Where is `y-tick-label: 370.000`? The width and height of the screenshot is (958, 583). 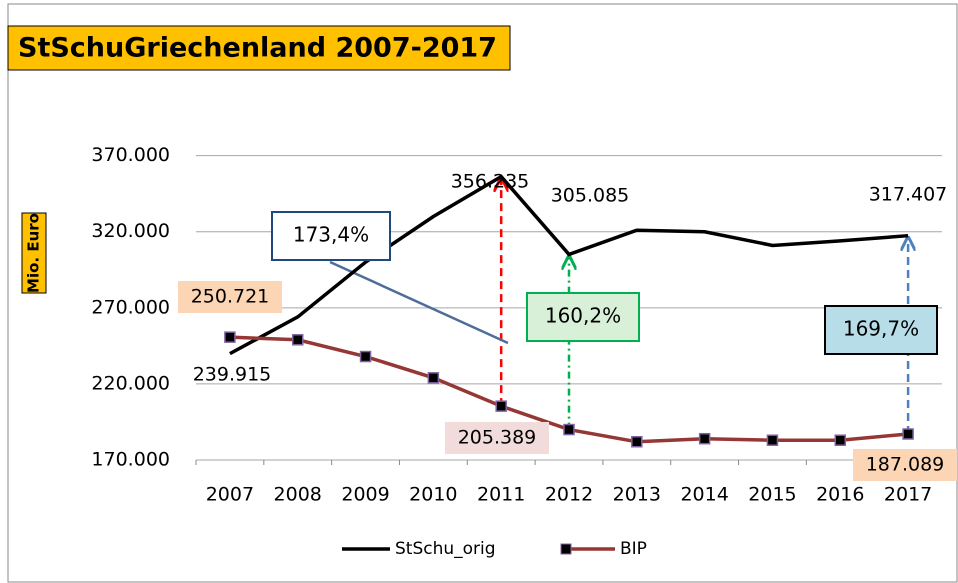 y-tick-label: 370.000 is located at coordinates (130, 155).